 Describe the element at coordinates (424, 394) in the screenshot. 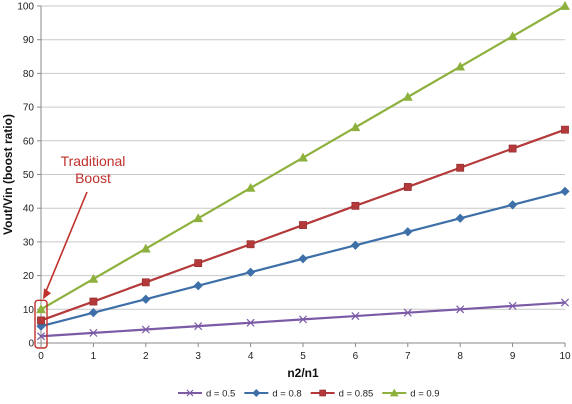

I see `legend-label: d = 0.9` at that location.